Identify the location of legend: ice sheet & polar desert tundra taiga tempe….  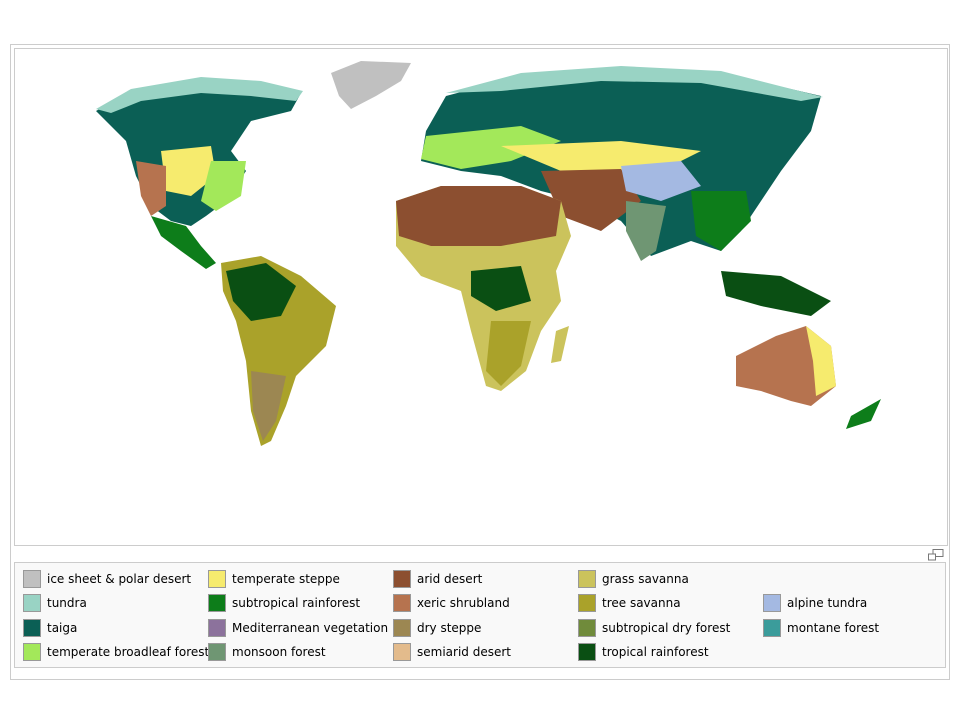
(480, 615).